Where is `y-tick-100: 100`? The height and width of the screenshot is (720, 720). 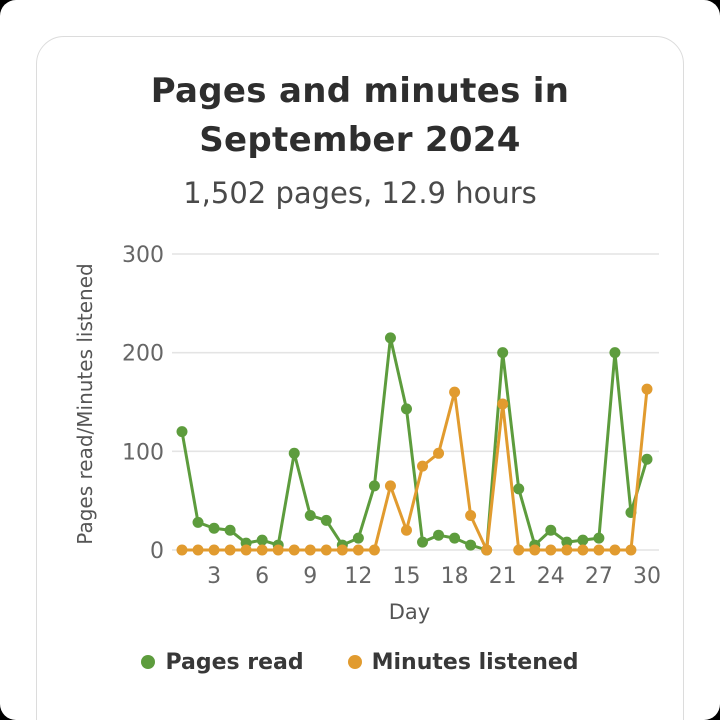
y-tick-100: 100 is located at coordinates (143, 452).